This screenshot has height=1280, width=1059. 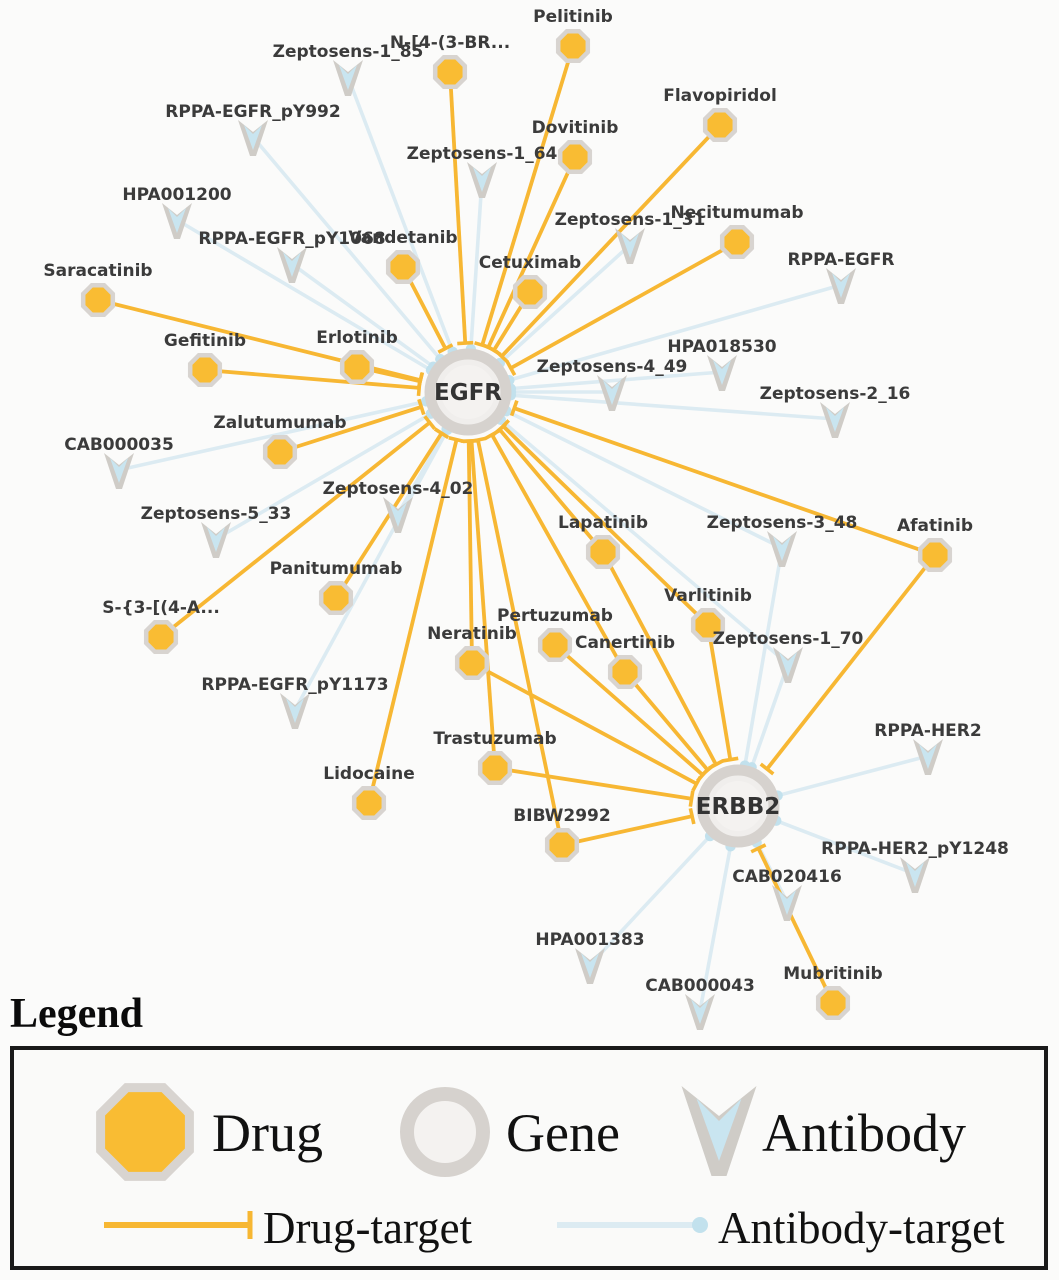 I want to click on antibody-label-zeptosens-1-64: Zeptosens-1_64, so click(x=482, y=154).